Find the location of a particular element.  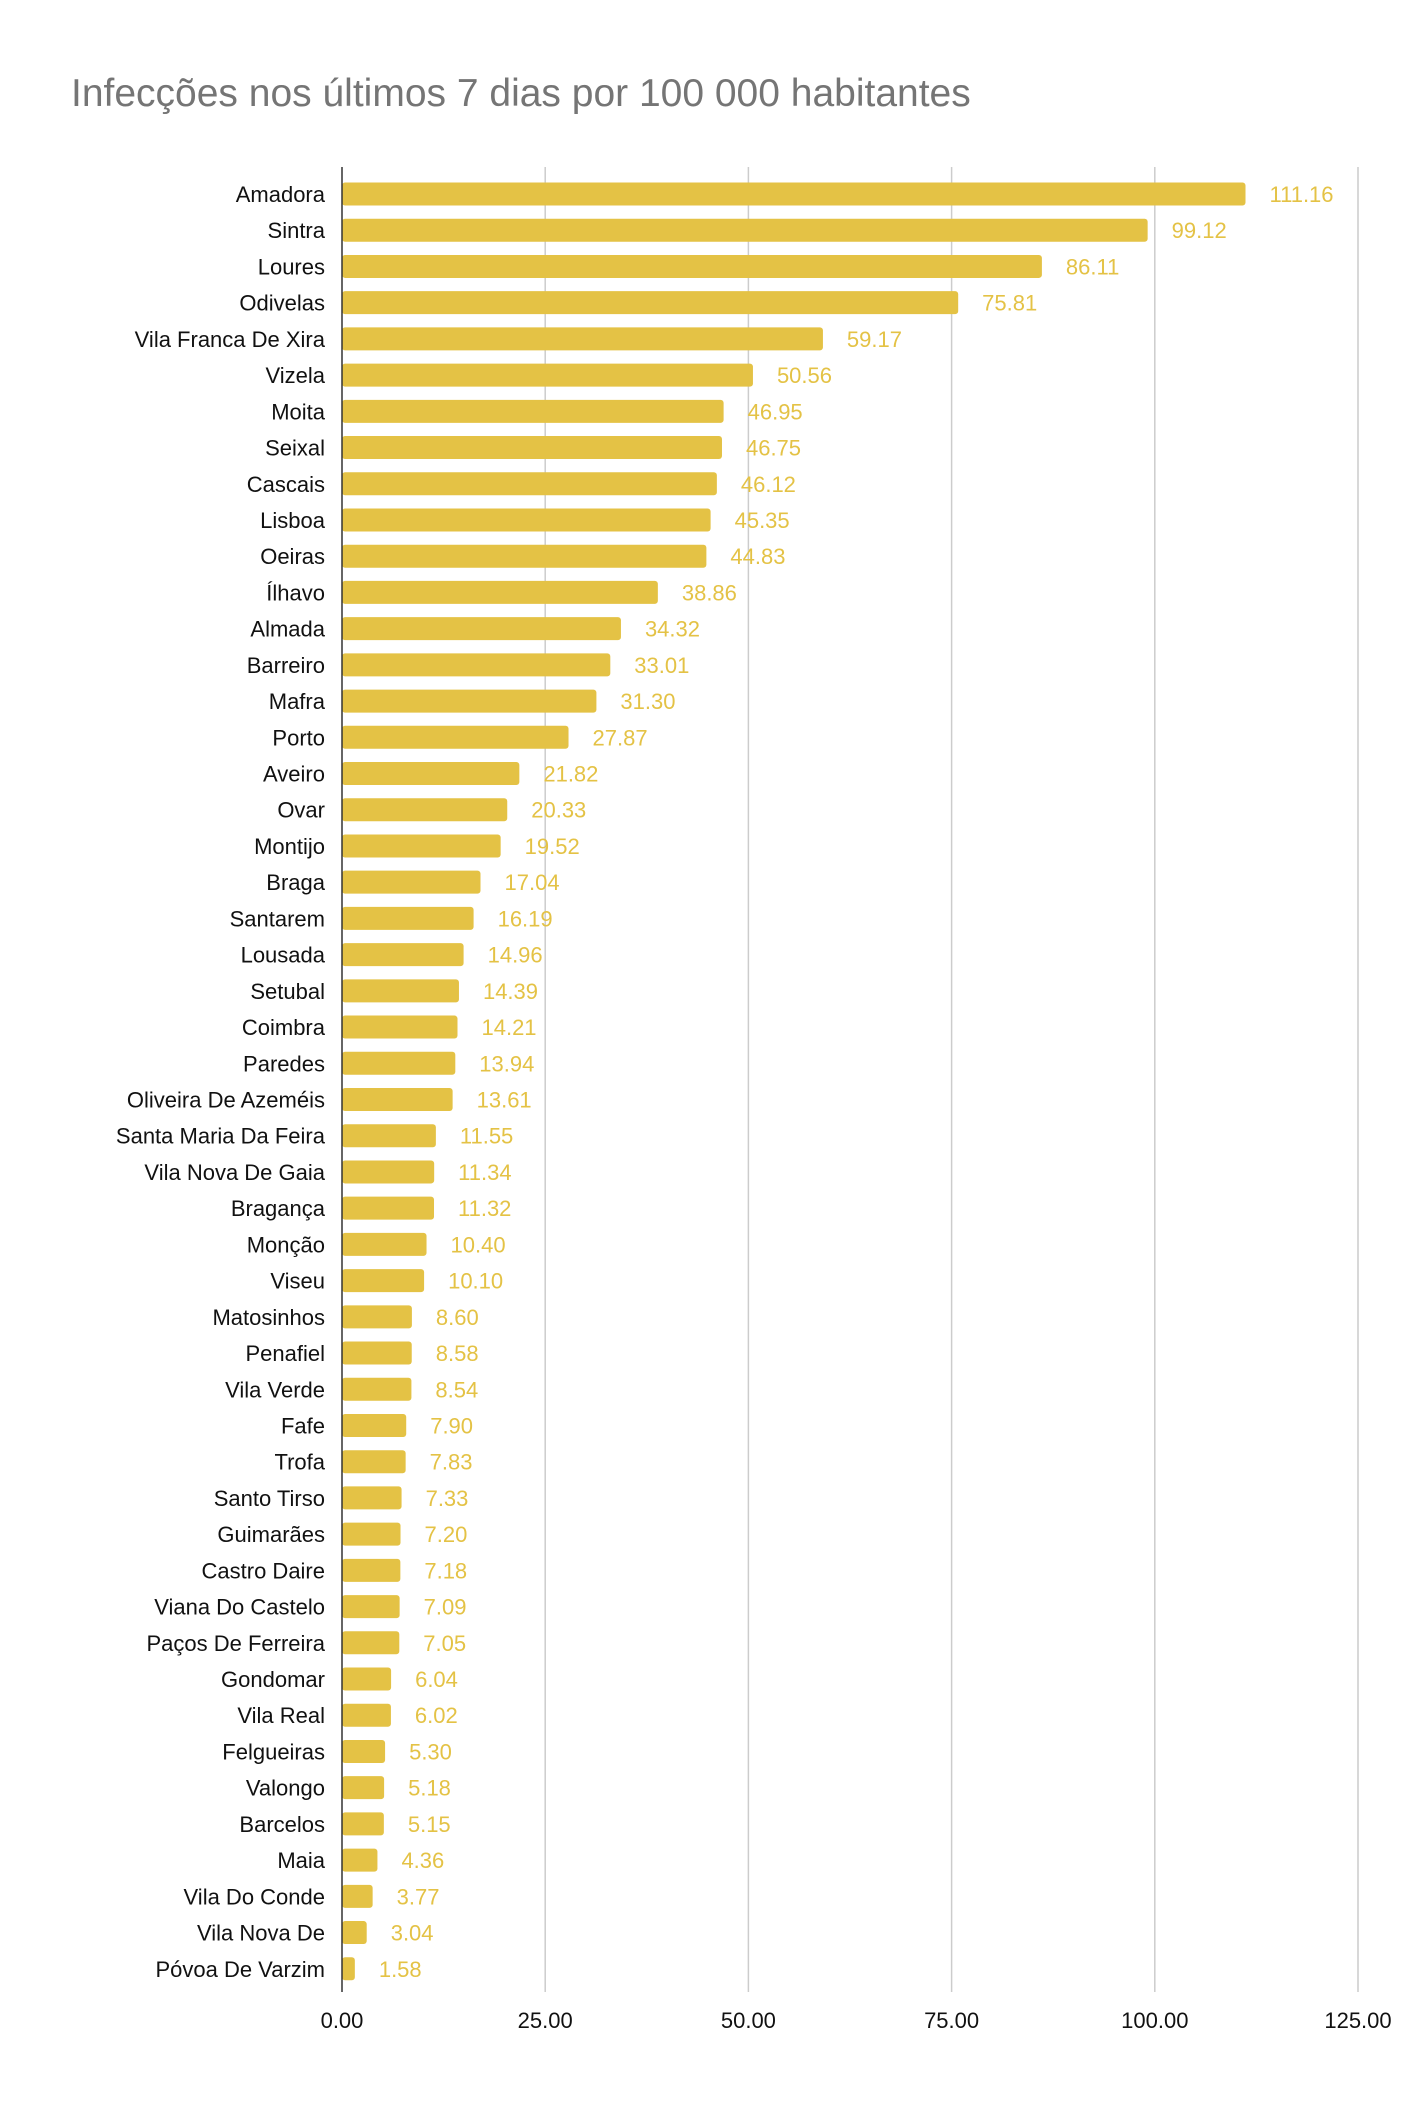

data-label: 13.94 is located at coordinates (506, 1063).